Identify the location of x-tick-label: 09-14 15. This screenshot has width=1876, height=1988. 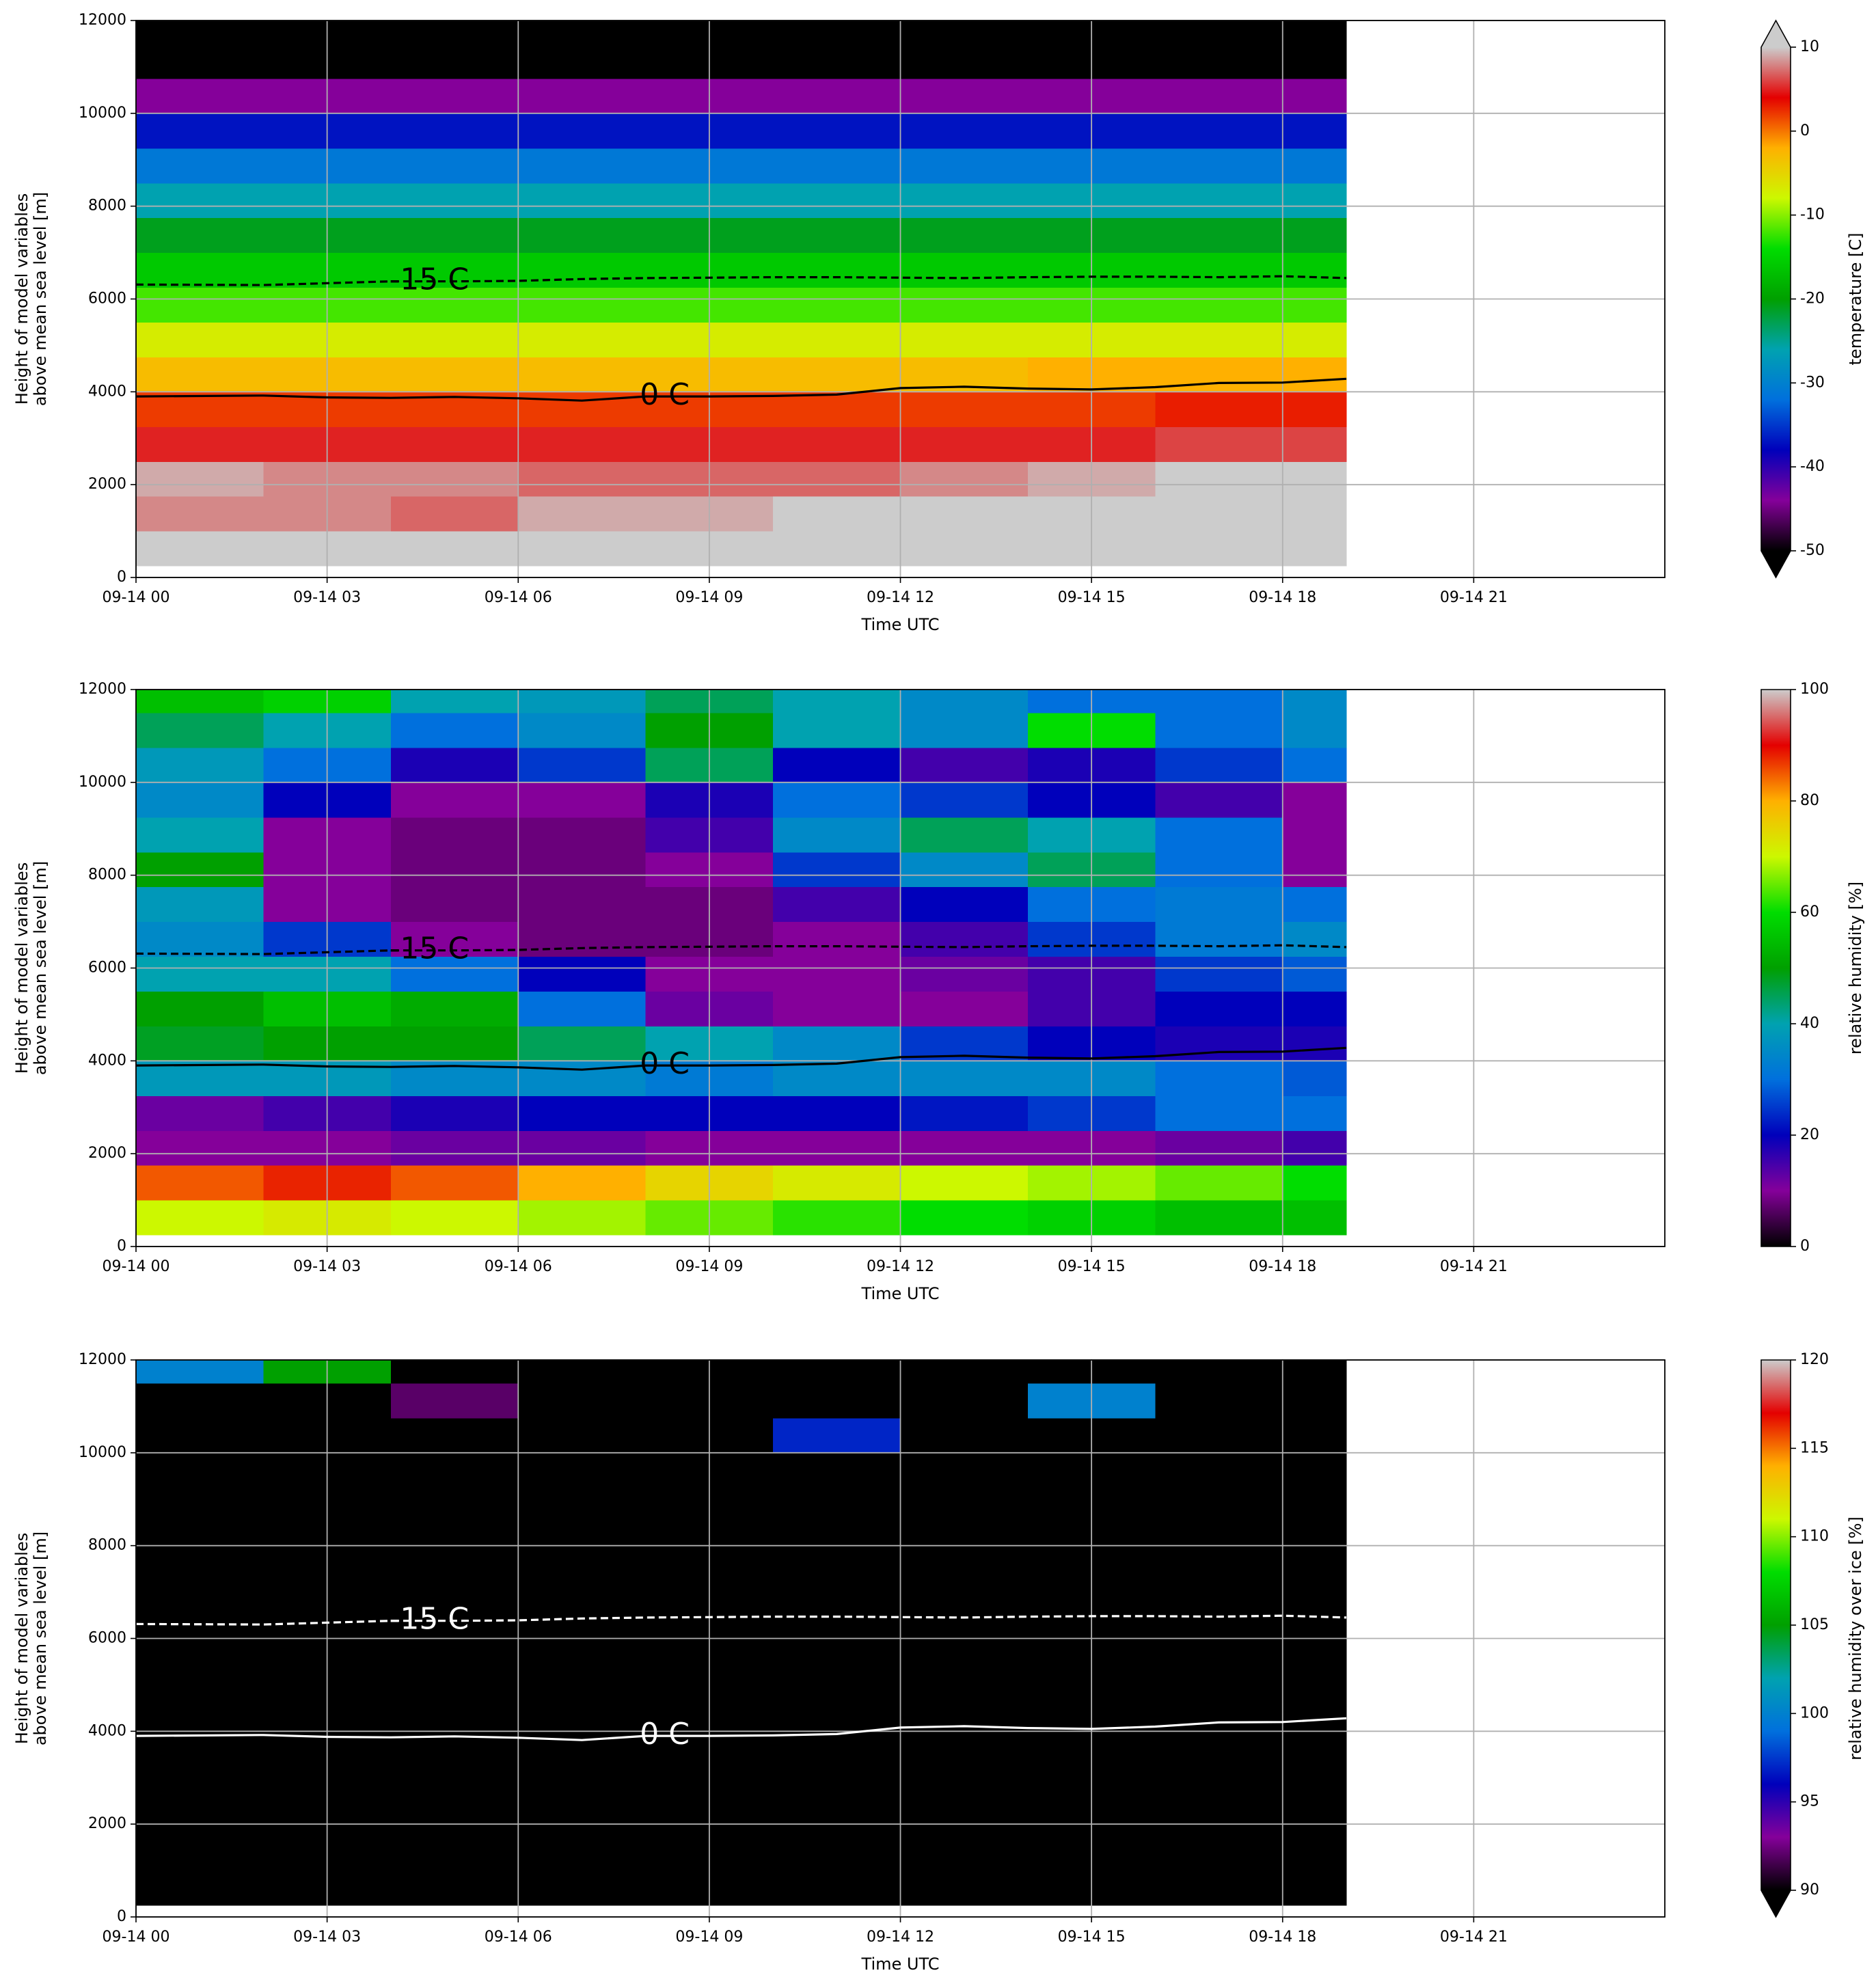
(1092, 597).